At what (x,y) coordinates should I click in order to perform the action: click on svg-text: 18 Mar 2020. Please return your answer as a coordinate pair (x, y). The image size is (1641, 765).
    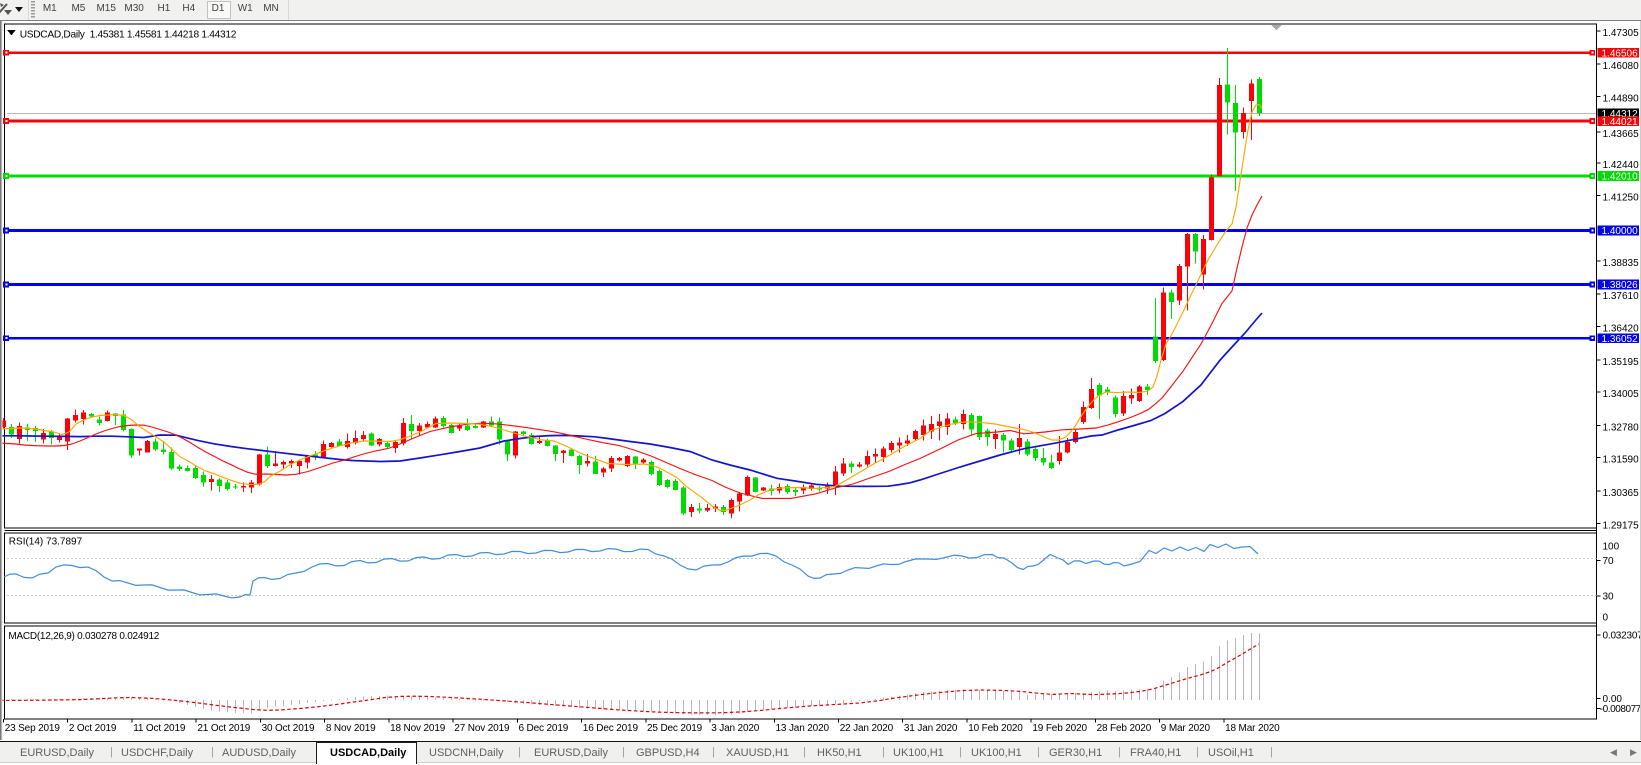
    Looking at the image, I should click on (1252, 728).